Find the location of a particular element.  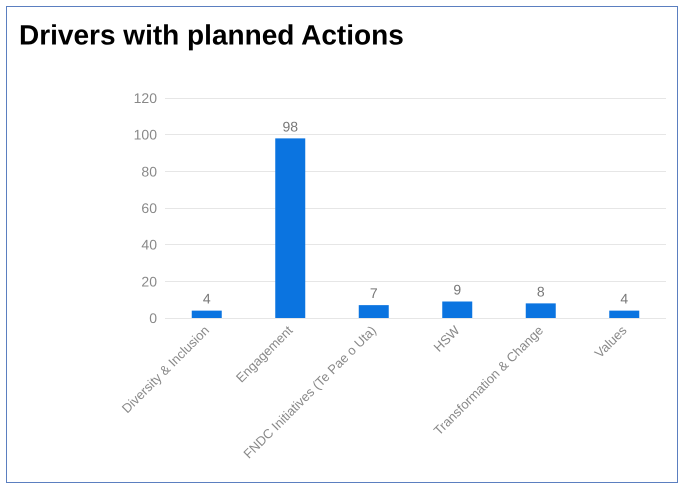

y-tick-label: 20 is located at coordinates (149, 281).